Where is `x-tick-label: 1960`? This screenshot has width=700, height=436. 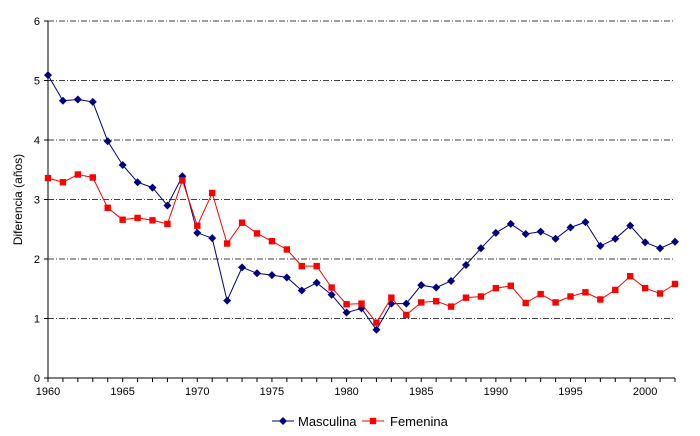 x-tick-label: 1960 is located at coordinates (48, 392).